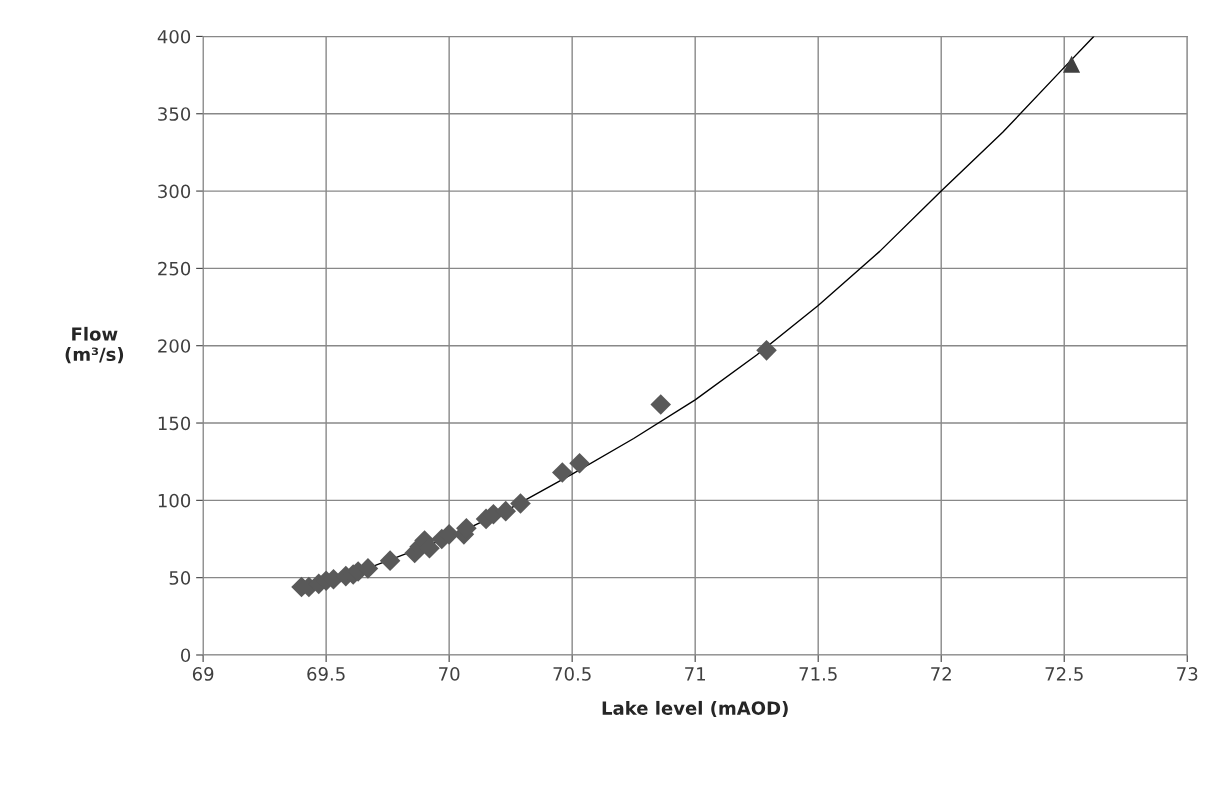 The image size is (1209, 792). Describe the element at coordinates (941, 674) in the screenshot. I see `x-tick-label: 72` at that location.